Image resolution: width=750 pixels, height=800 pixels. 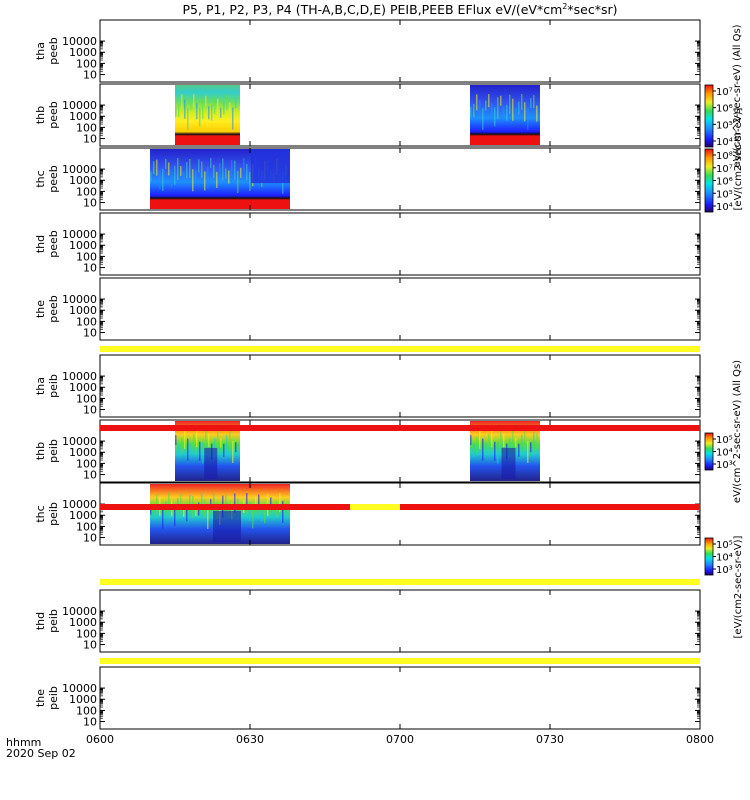 What do you see at coordinates (724, 194) in the screenshot?
I see `colorbar-tick-label: 10⁵` at bounding box center [724, 194].